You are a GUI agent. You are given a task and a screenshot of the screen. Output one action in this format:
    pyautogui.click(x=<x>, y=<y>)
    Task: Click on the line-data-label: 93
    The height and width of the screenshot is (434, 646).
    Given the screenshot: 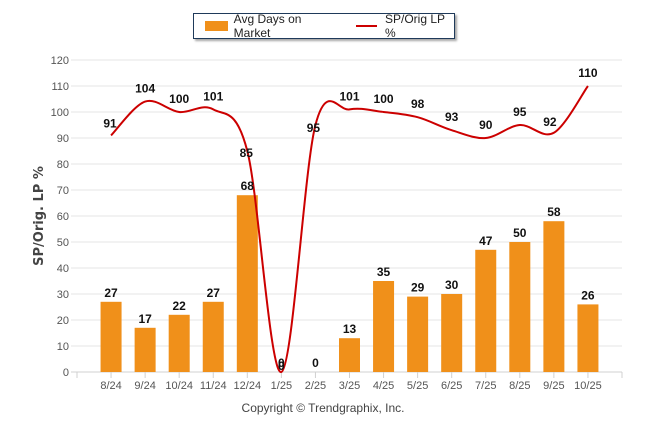 What is the action you would take?
    pyautogui.click(x=452, y=117)
    